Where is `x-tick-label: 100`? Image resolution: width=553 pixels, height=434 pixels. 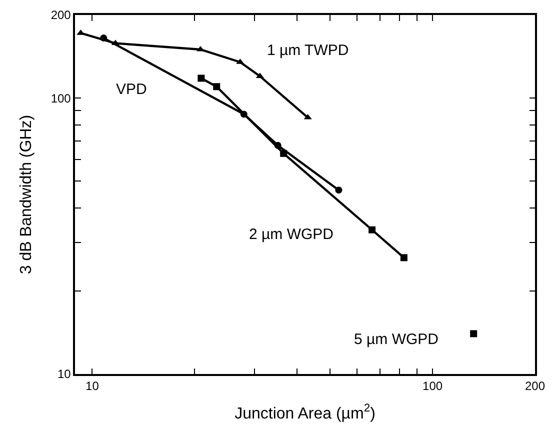
x-tick-label: 100 is located at coordinates (432, 386).